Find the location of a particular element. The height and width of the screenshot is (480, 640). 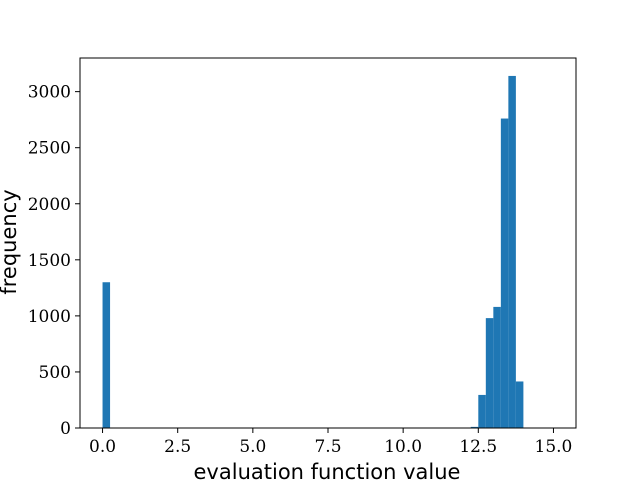

y-axis-ticks: 0 500 1000 1500 2000 2500 3000 is located at coordinates (54, 261).